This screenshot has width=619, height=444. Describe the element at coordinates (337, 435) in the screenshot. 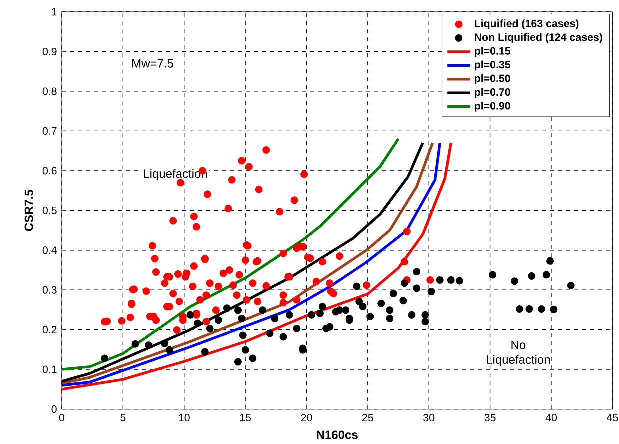

I see `x-axis-title: N160cs` at that location.